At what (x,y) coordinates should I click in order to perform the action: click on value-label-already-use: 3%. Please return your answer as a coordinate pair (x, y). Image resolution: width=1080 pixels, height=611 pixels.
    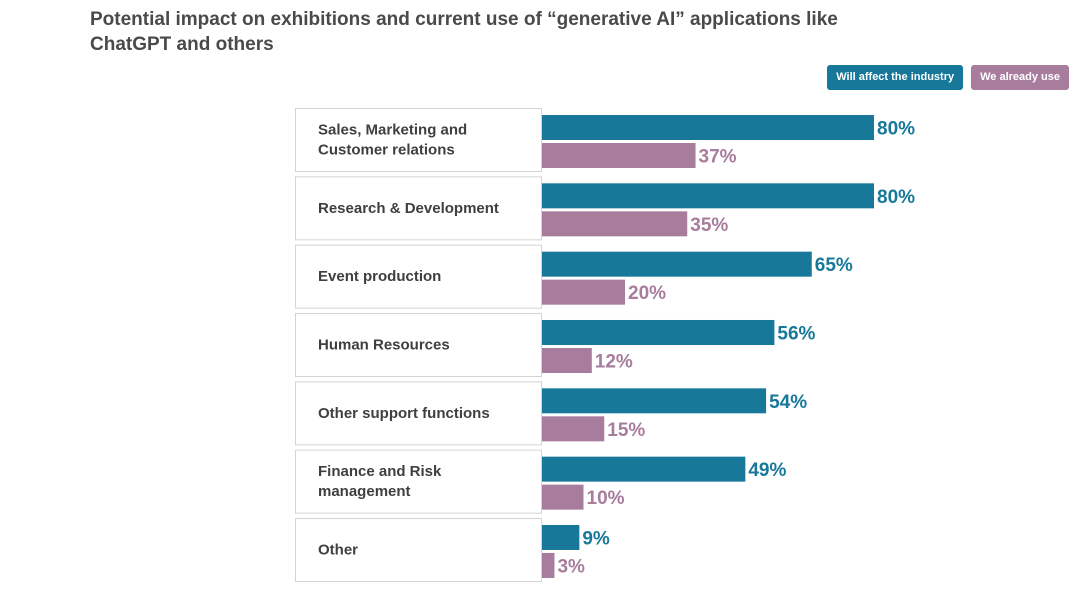
    Looking at the image, I should click on (571, 566).